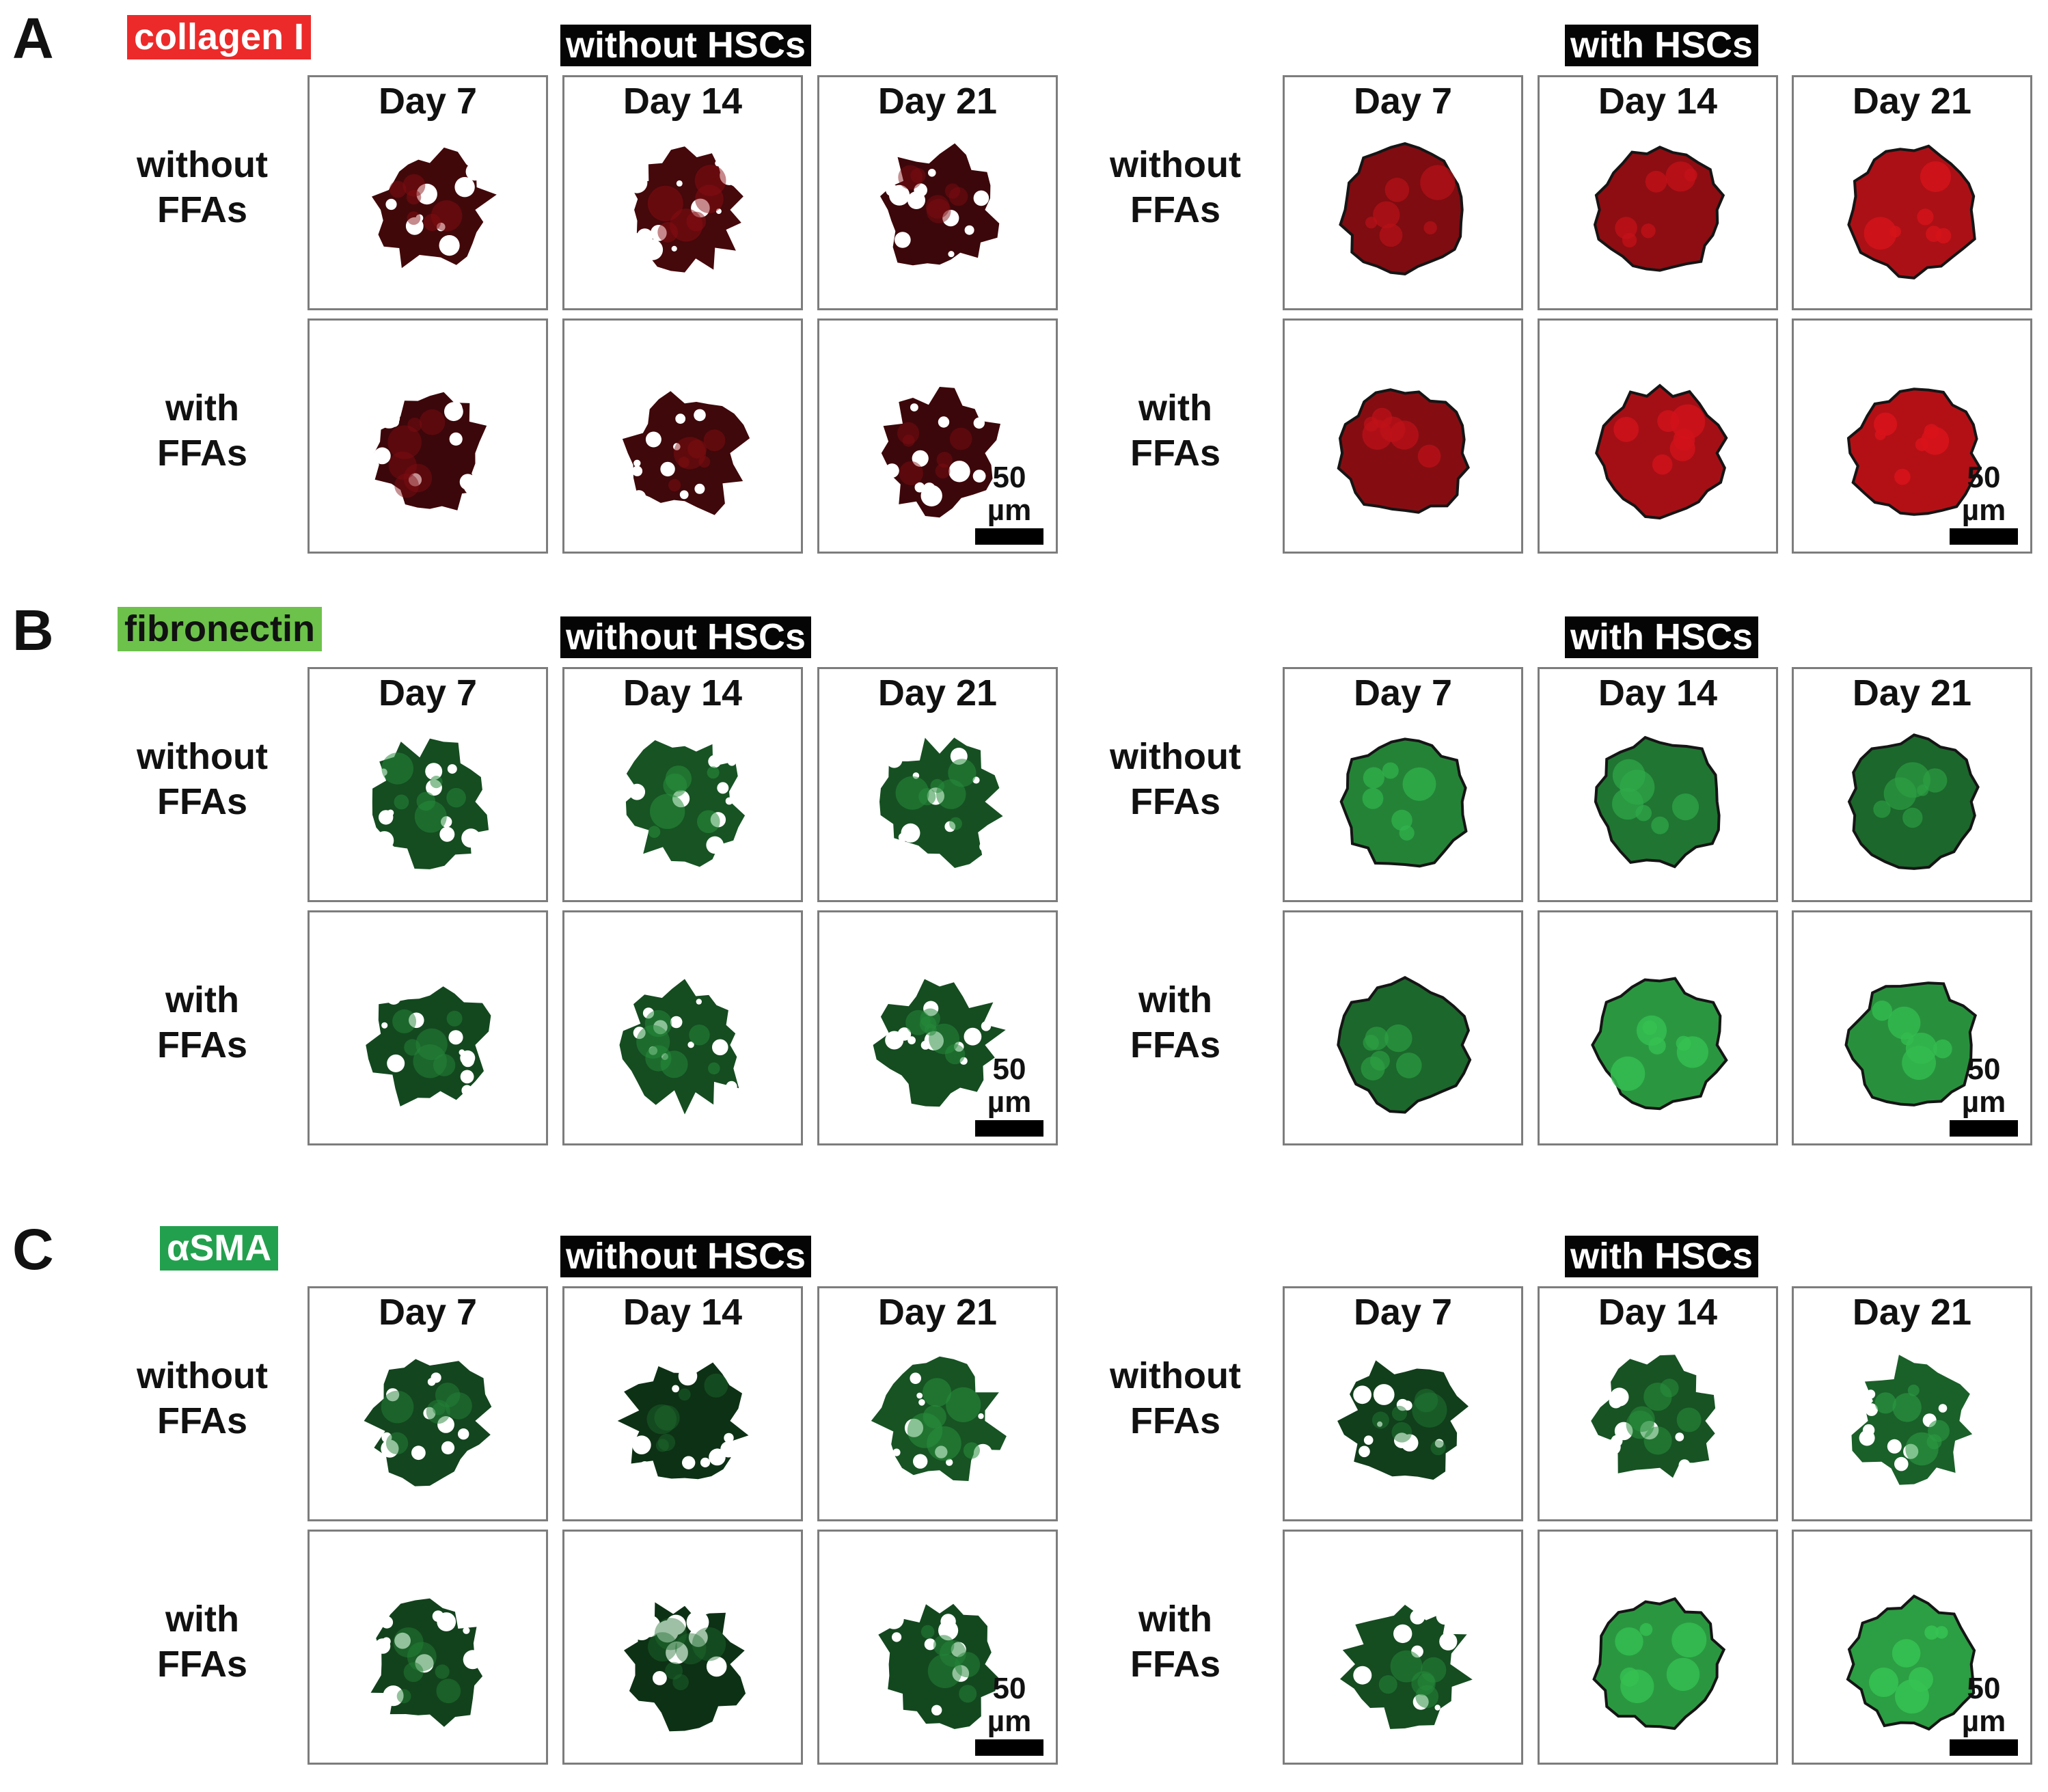 This screenshot has width=2048, height=1792. Describe the element at coordinates (220, 629) in the screenshot. I see `stain-label: fibronectin` at that location.